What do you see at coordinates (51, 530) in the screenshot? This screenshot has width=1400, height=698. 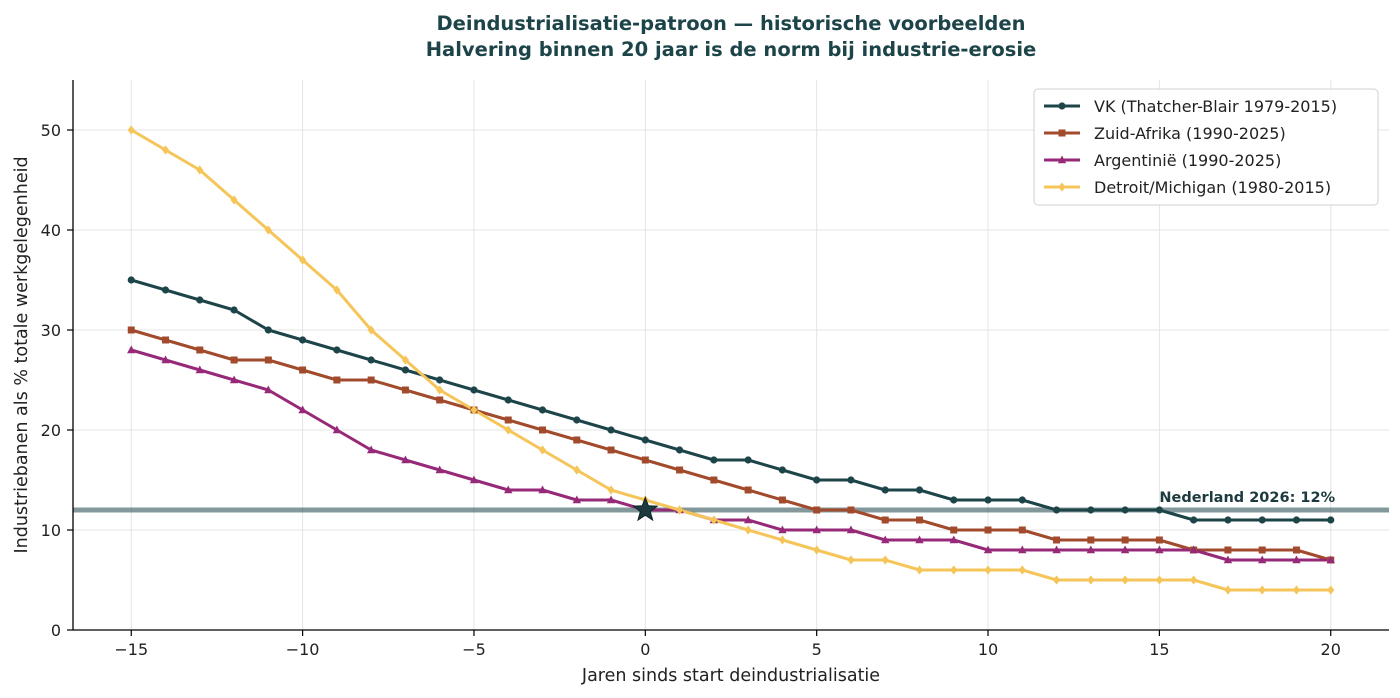 I see `y-tick-label: 10` at bounding box center [51, 530].